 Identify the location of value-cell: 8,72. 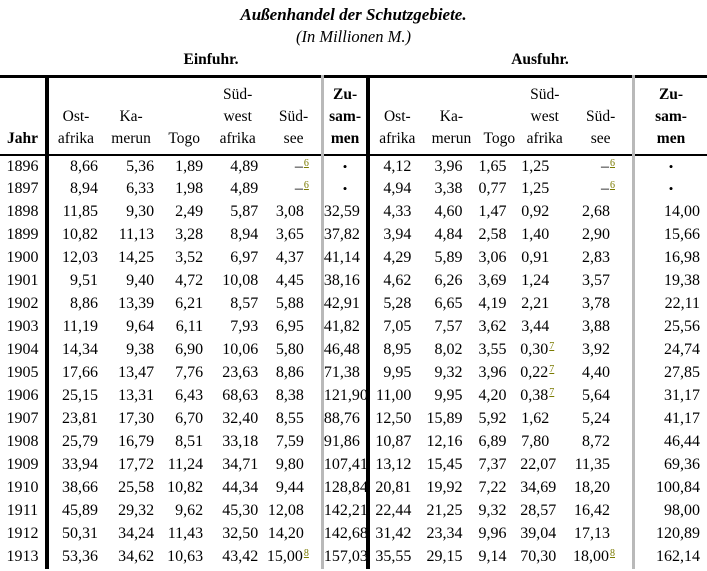
(596, 441).